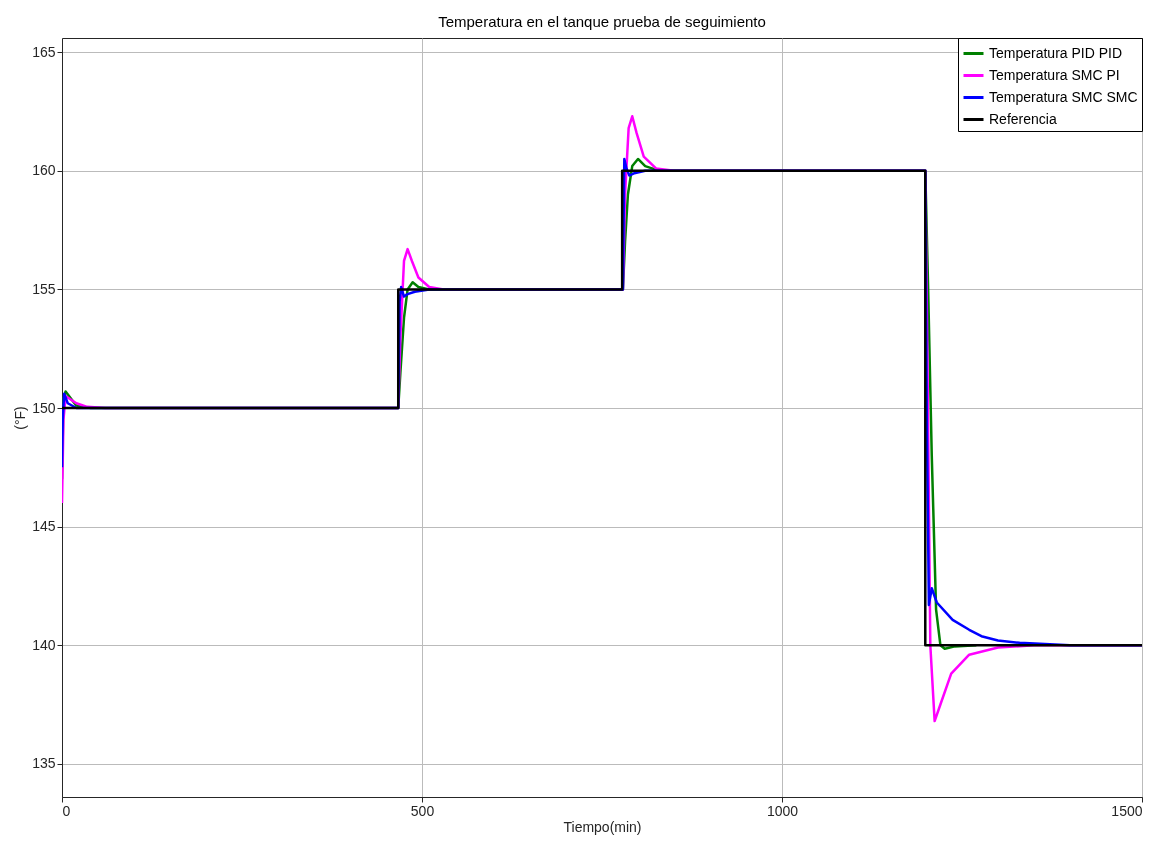 Image resolution: width=1168 pixels, height=841 pixels. Describe the element at coordinates (44, 288) in the screenshot. I see `y-tick-label: 155` at that location.